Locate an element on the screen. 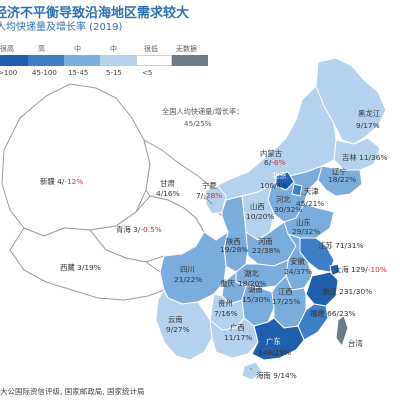 The image size is (400, 400). legend-swatch-very-high is located at coordinates (14, 60).